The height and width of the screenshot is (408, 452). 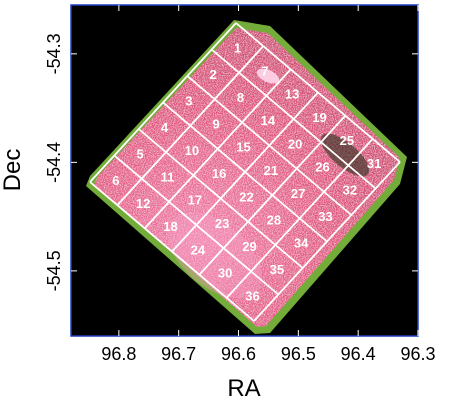 I want to click on region-label: 22, so click(x=246, y=196).